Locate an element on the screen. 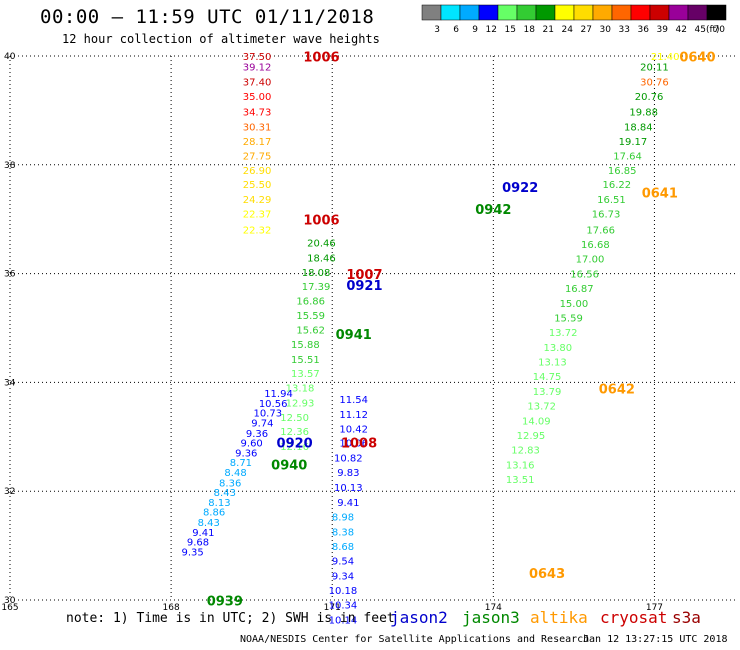 Image resolution: width=740 pixels, height=650 pixels. swh-data-point: 13.72 is located at coordinates (563, 333).